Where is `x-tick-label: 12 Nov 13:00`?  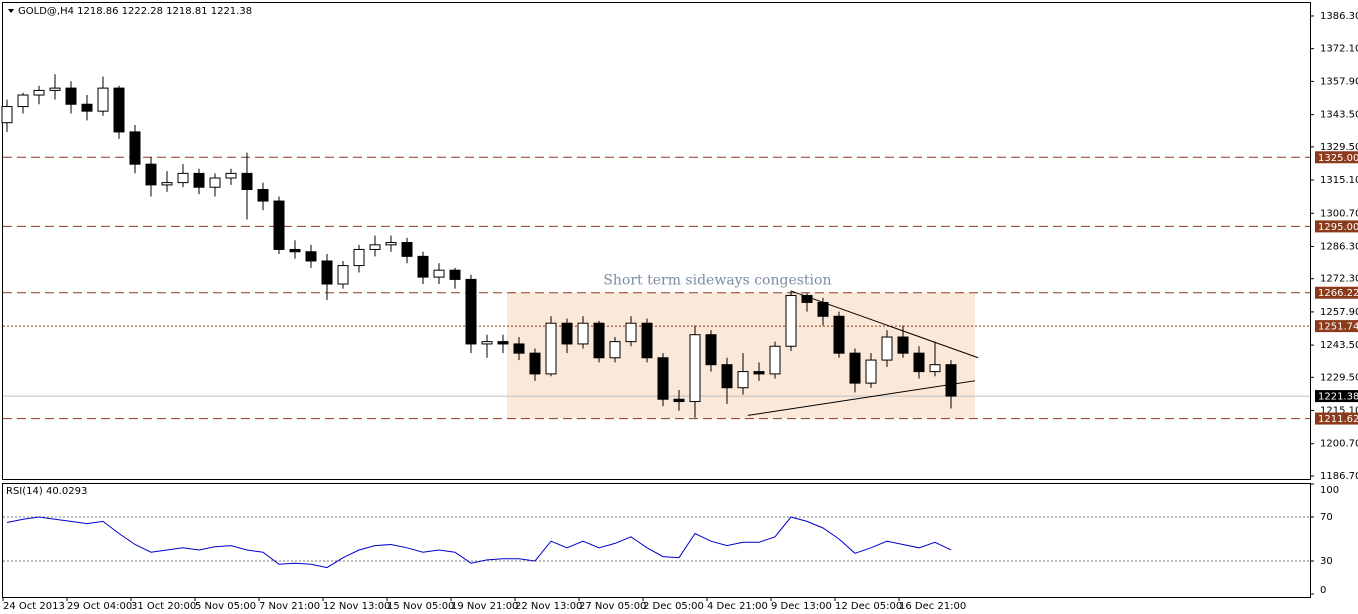 x-tick-label: 12 Nov 13:00 is located at coordinates (356, 606).